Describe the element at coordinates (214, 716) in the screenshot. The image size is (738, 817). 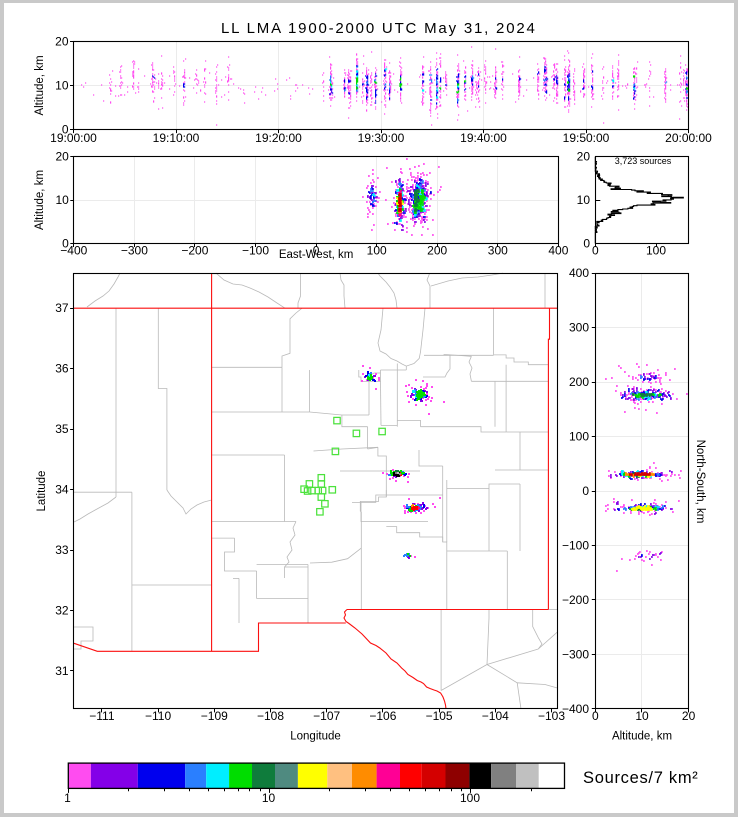
I see `svg-text: −109` at that location.